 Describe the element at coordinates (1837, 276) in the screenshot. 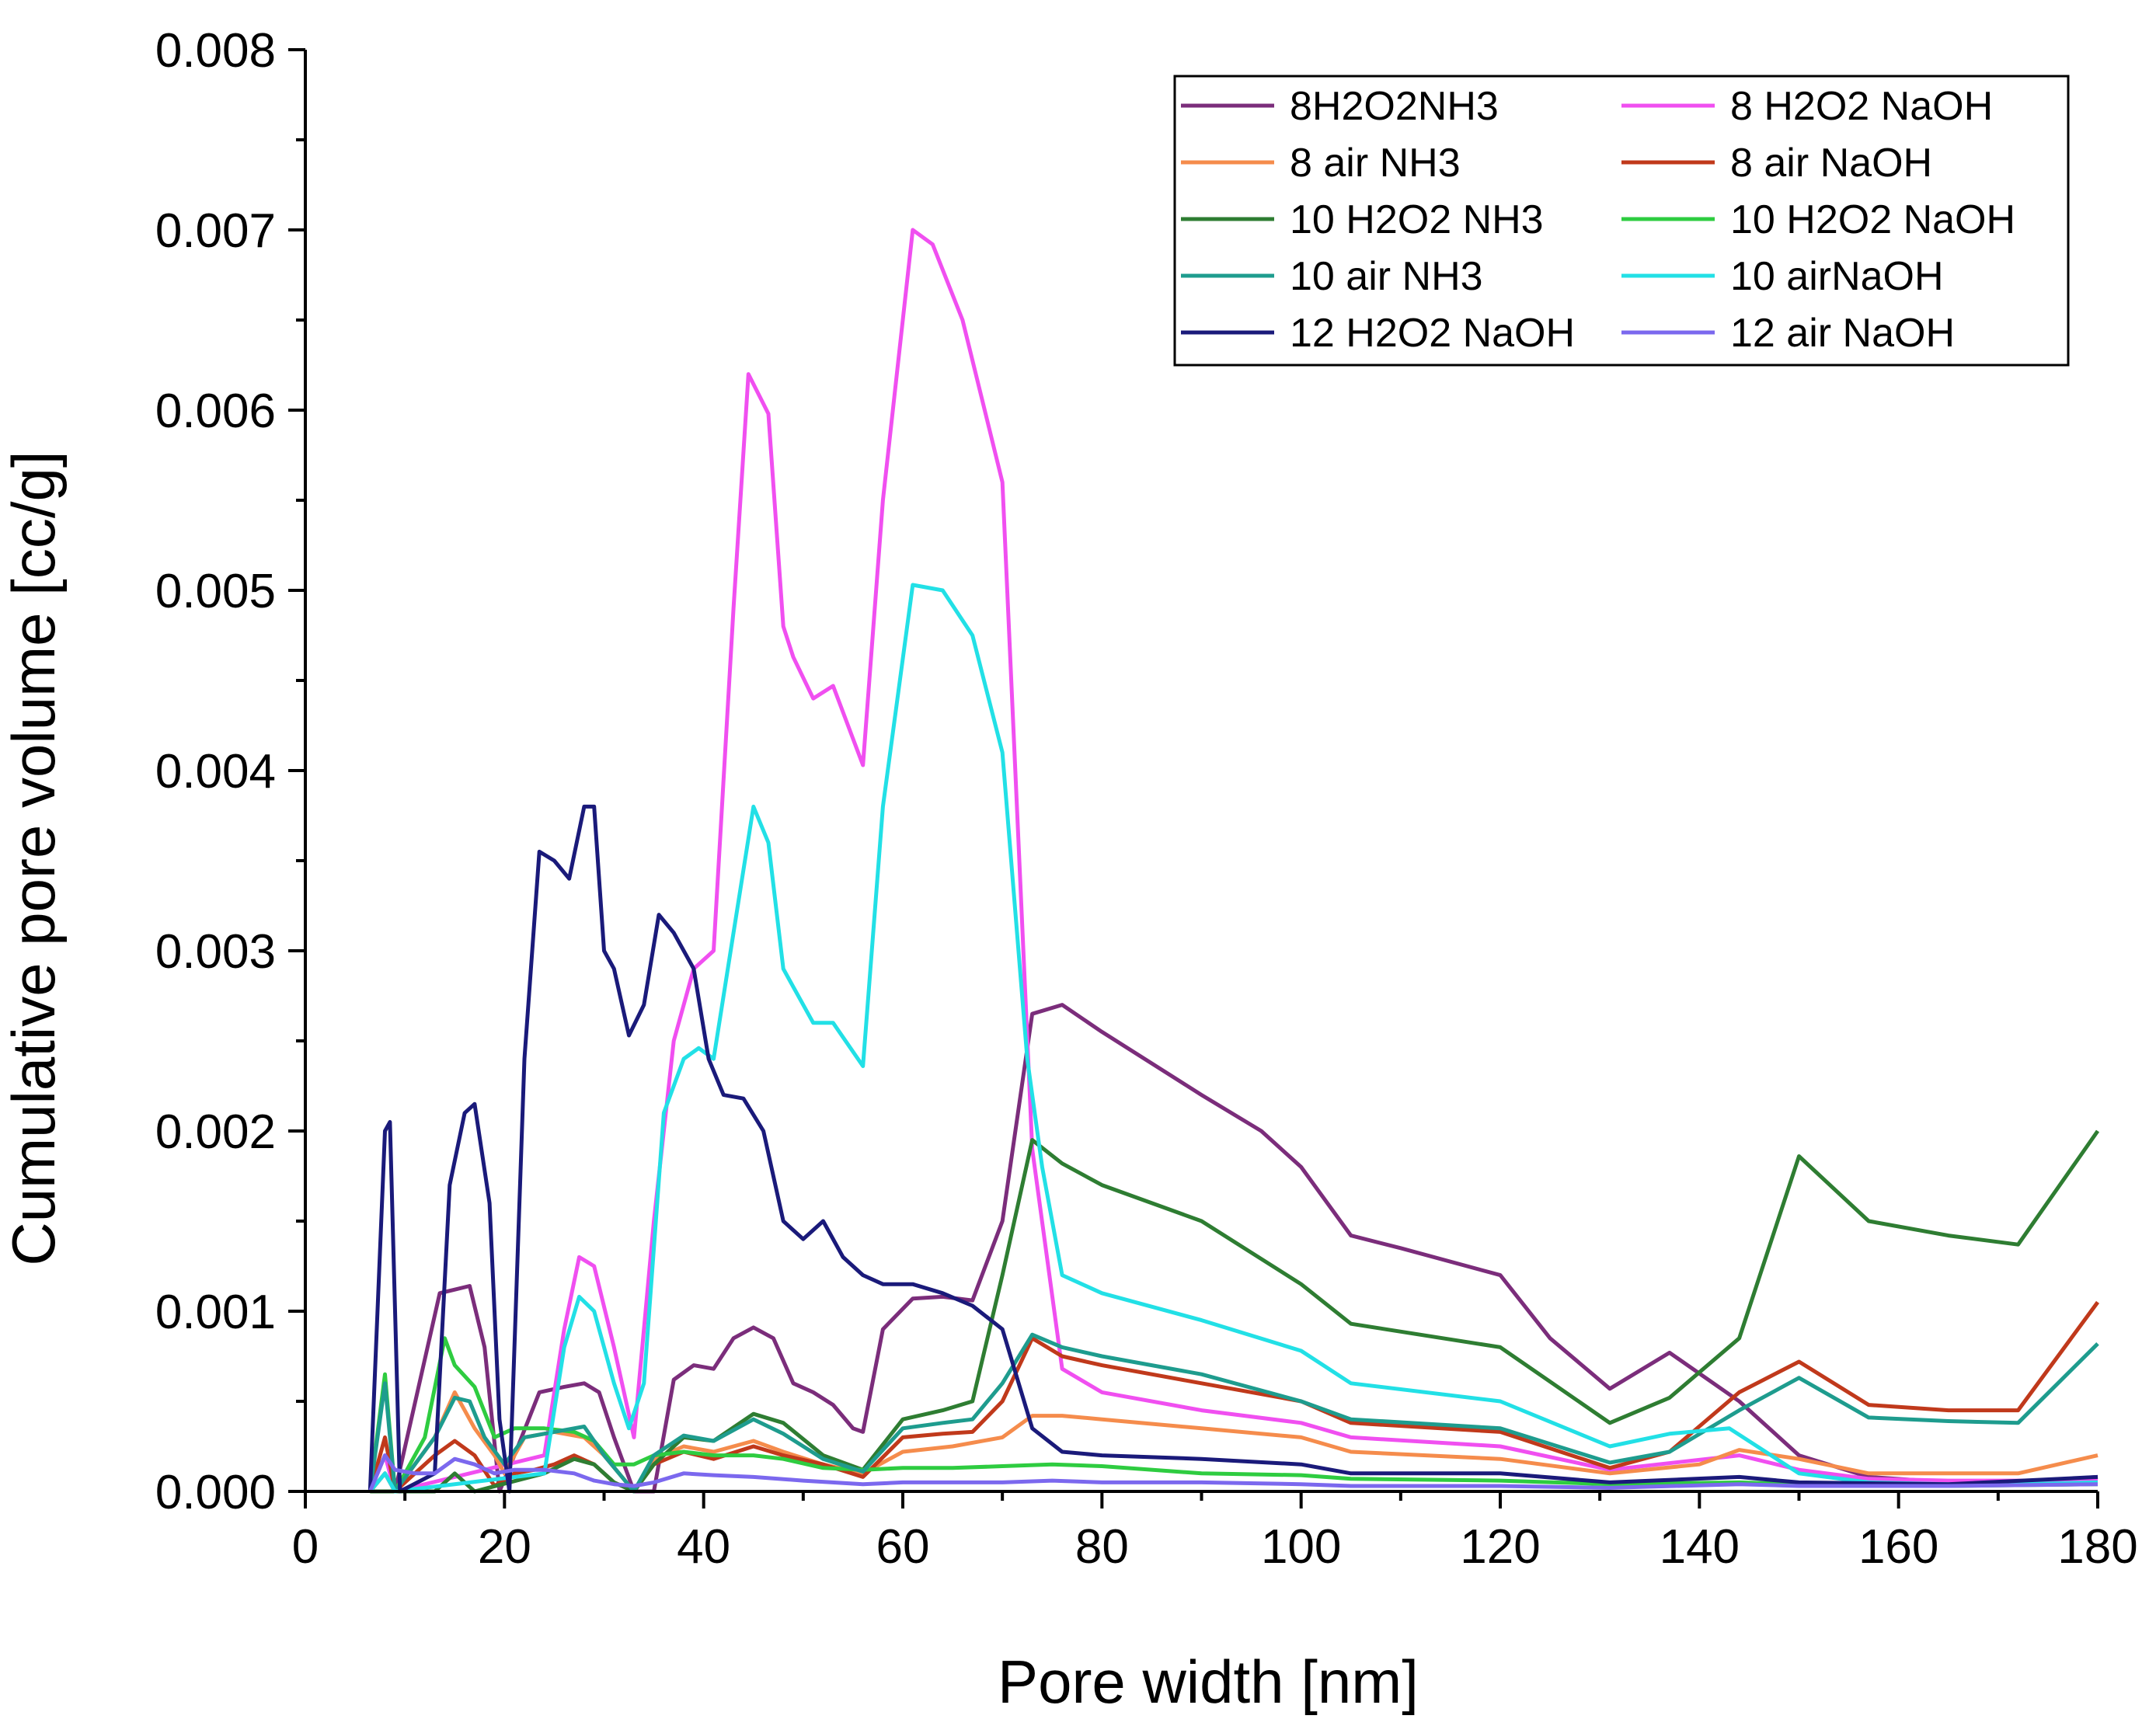

I see `legend-label-8: 10 airNaOH` at that location.